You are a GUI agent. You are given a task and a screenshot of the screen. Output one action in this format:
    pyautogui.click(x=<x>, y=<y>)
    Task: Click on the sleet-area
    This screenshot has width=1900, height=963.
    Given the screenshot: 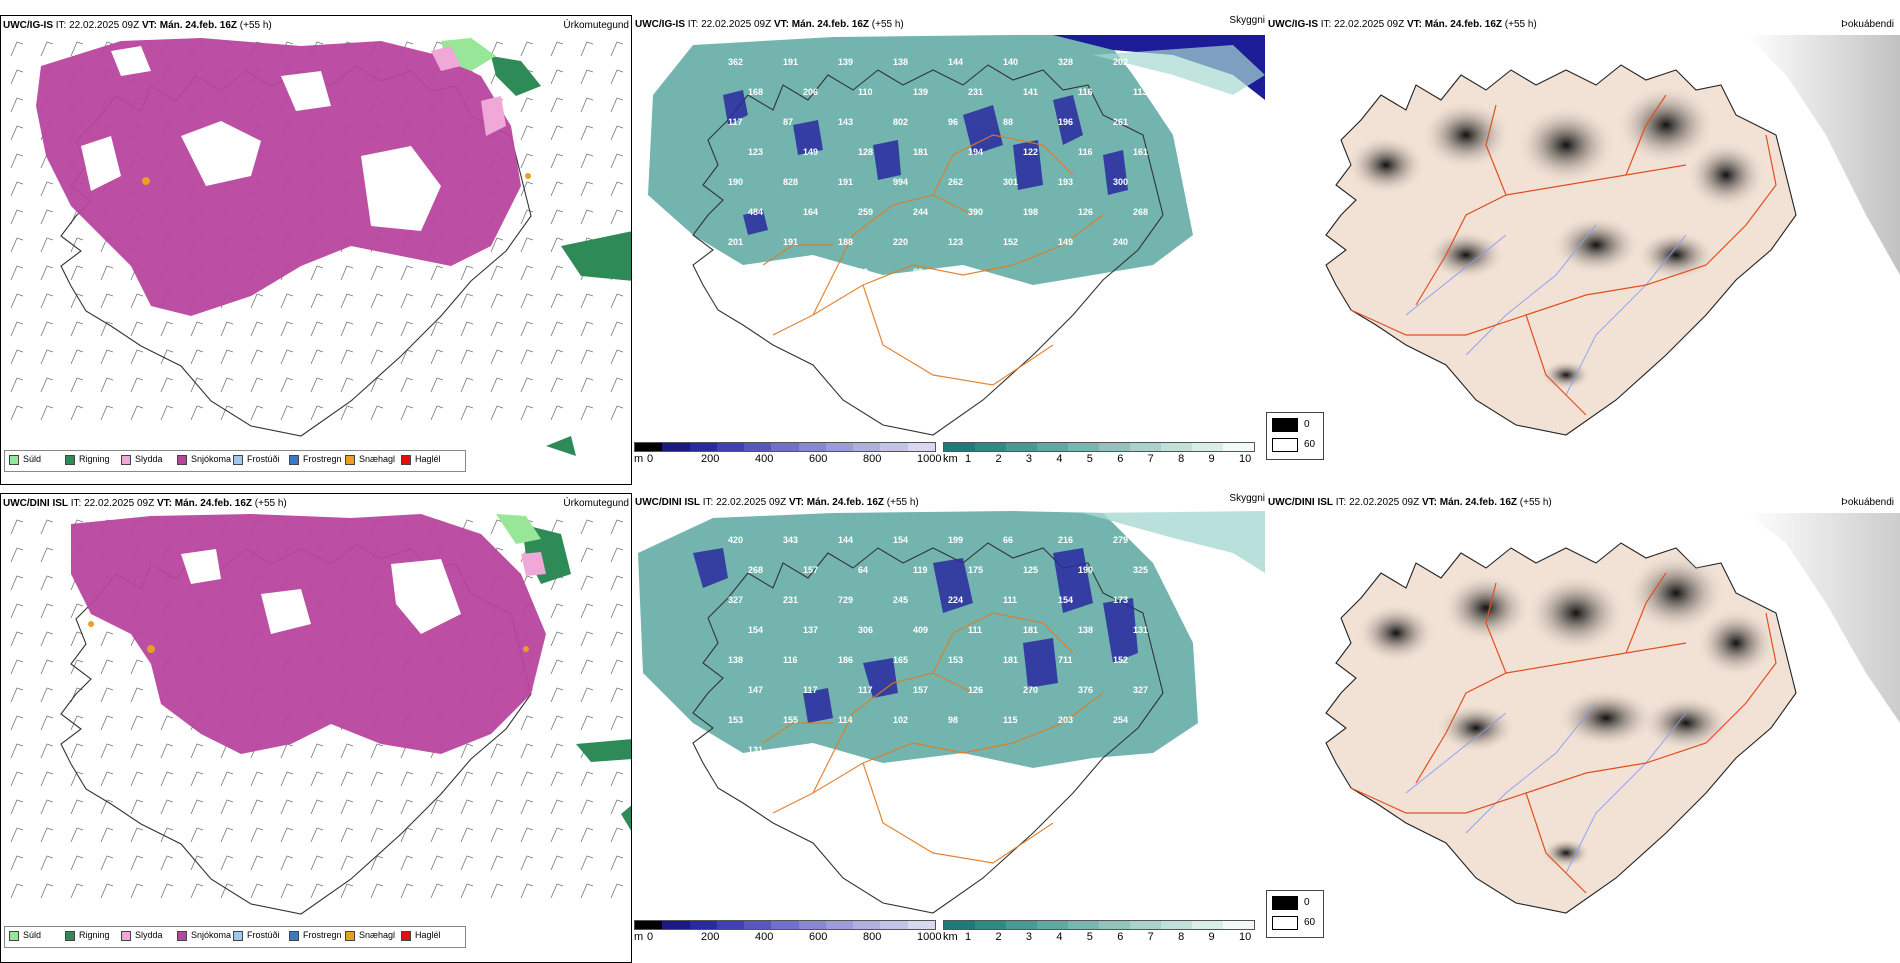 What is the action you would take?
    pyautogui.click(x=446, y=58)
    